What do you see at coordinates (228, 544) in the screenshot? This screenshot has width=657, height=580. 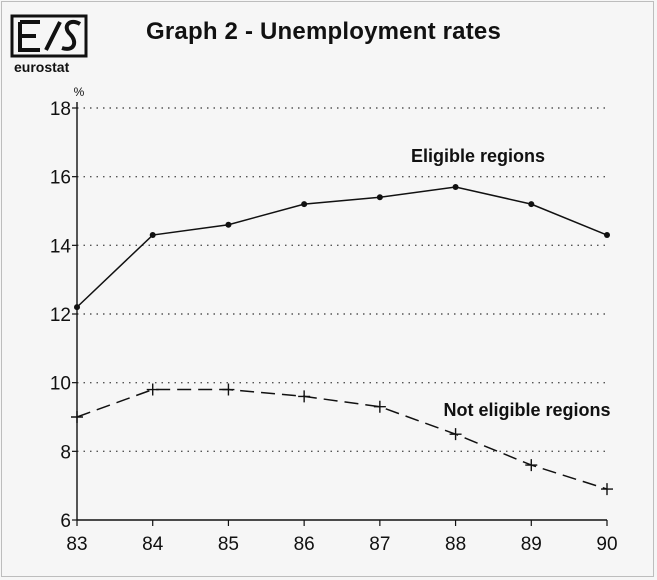 I see `x-tick-label: 85` at bounding box center [228, 544].